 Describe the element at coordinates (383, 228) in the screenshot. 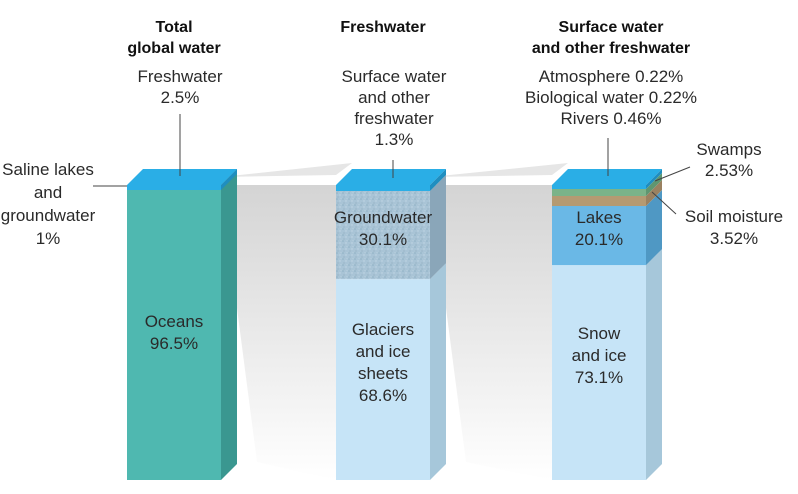

I see `label-groundwater: Groundwater 30.1%` at that location.